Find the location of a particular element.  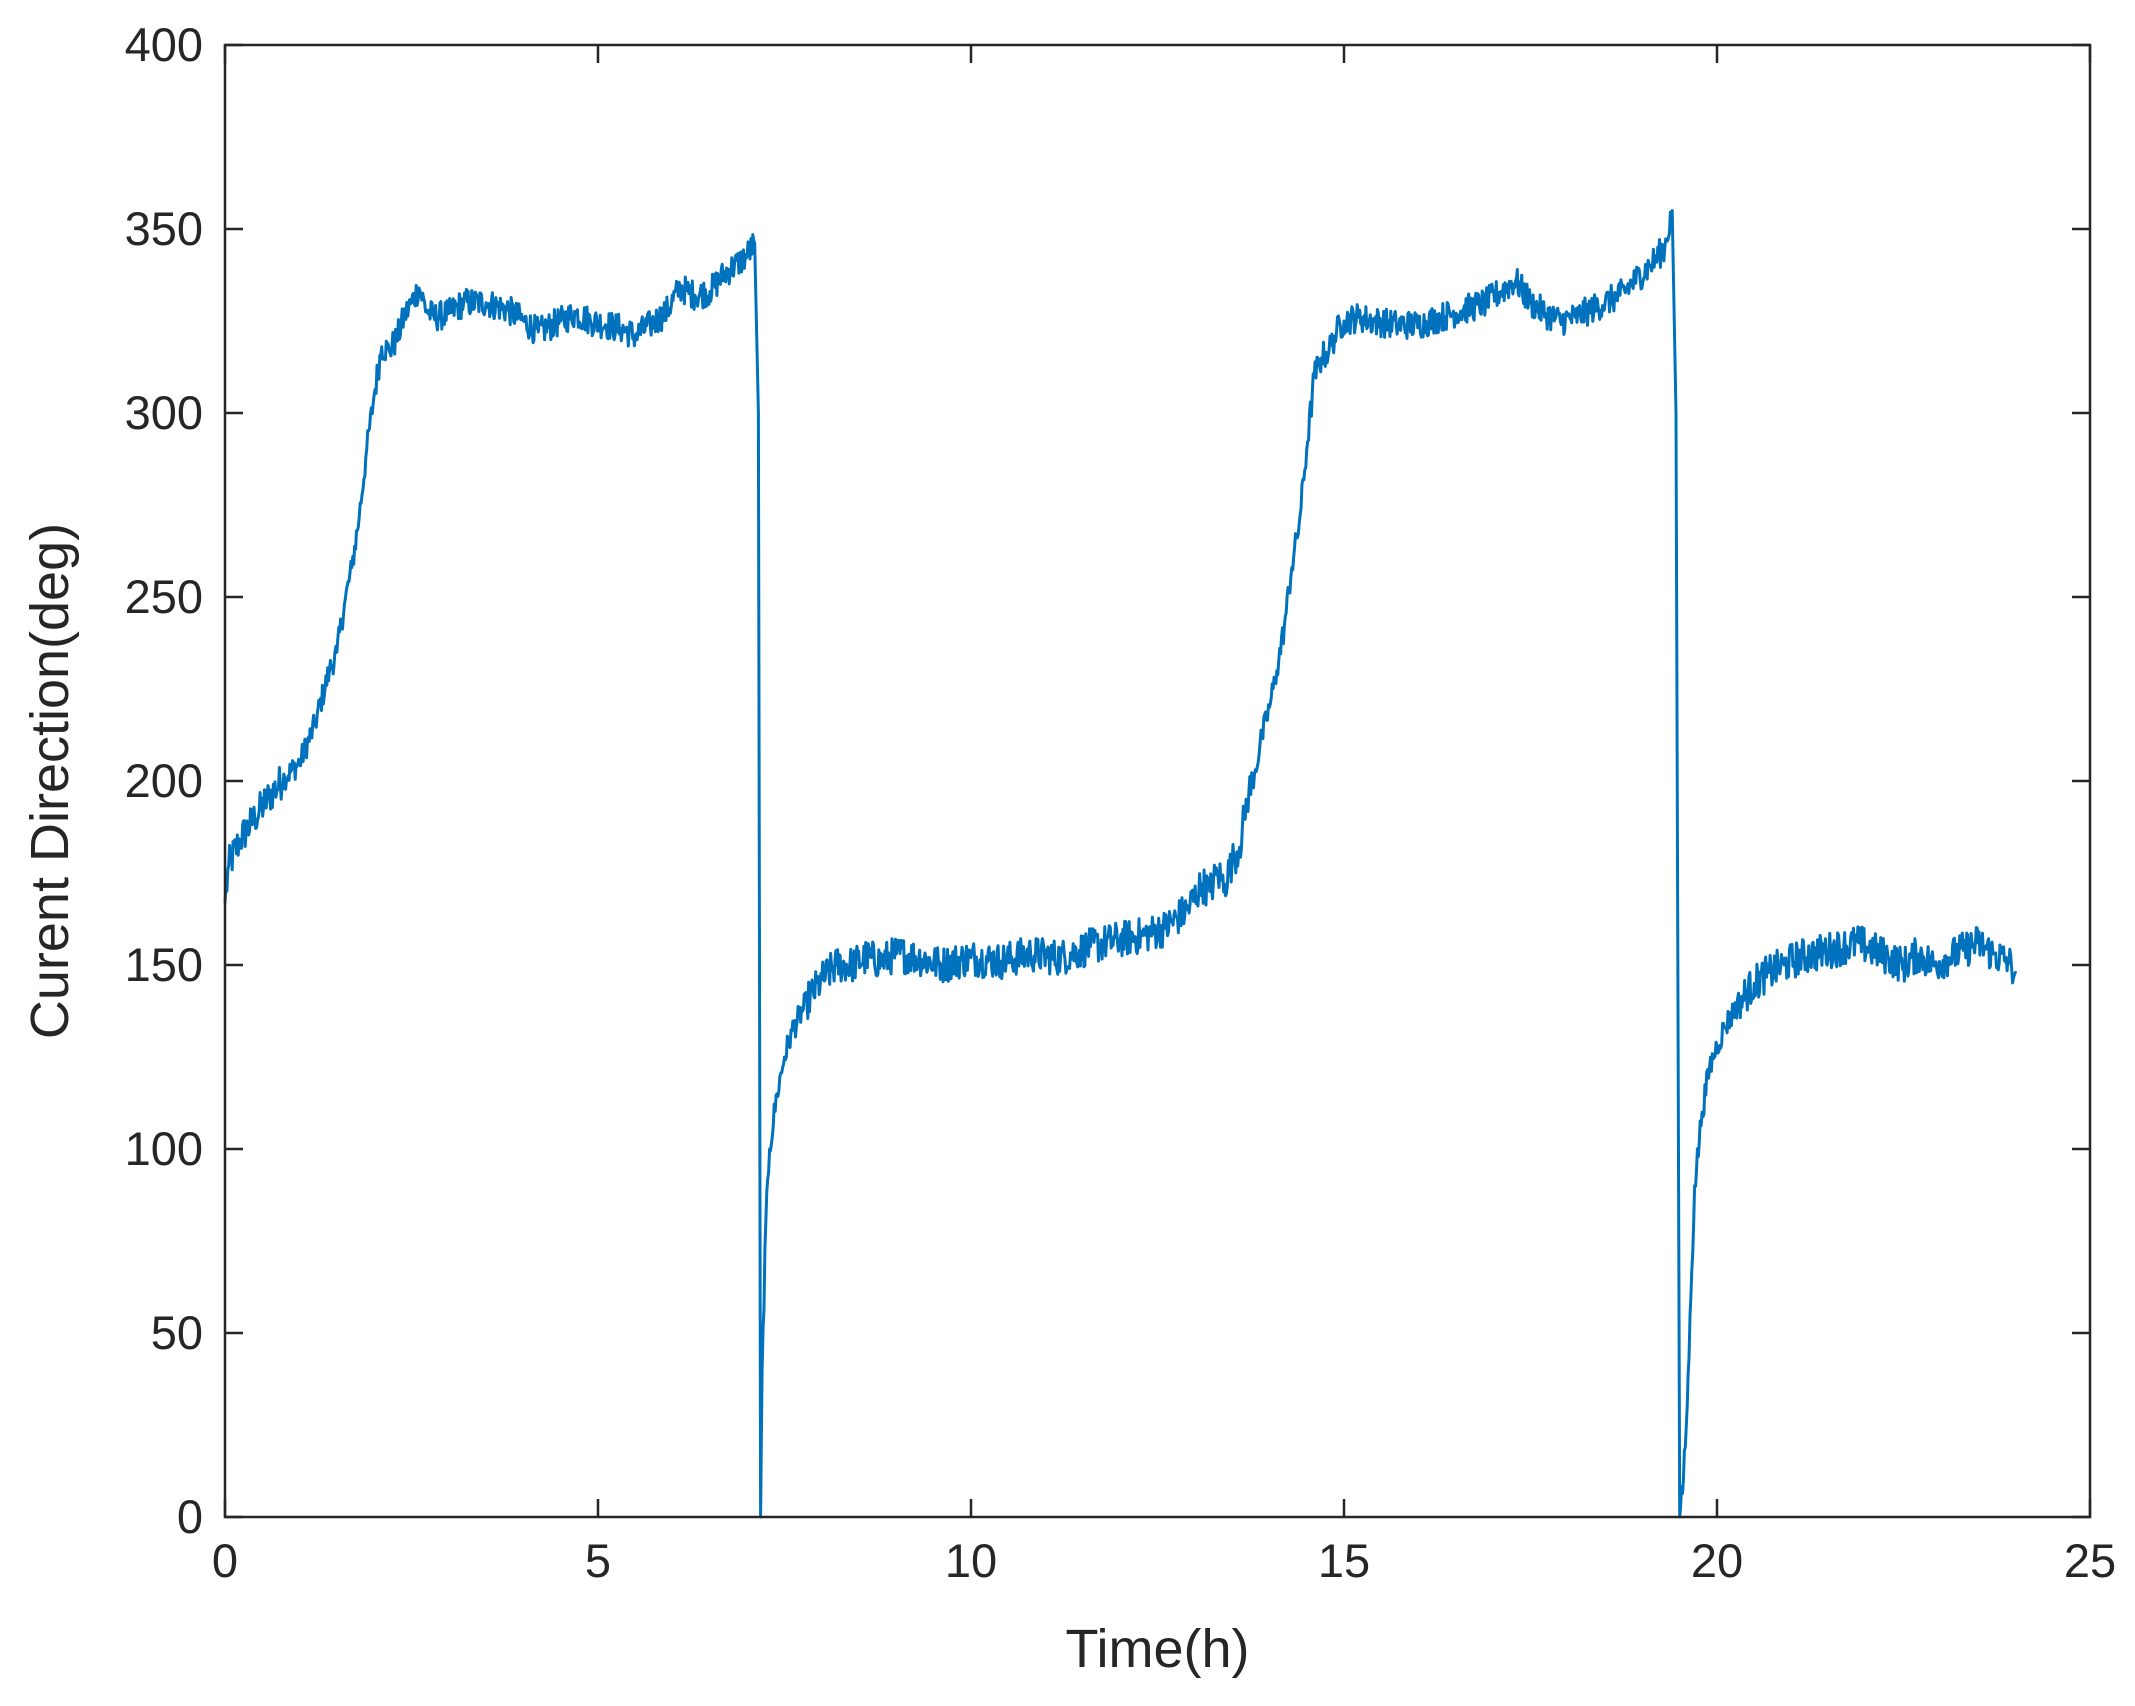

y-tick-label: 300 is located at coordinates (164, 412).